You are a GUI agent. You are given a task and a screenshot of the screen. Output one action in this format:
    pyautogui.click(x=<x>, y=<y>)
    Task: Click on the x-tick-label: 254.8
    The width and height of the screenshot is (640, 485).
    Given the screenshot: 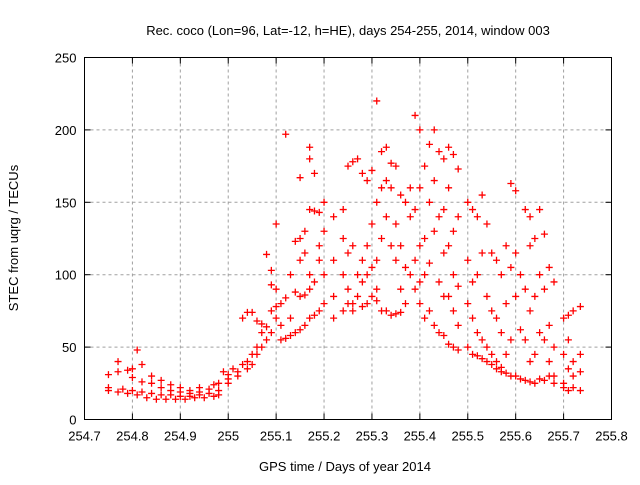 What is the action you would take?
    pyautogui.click(x=132, y=436)
    